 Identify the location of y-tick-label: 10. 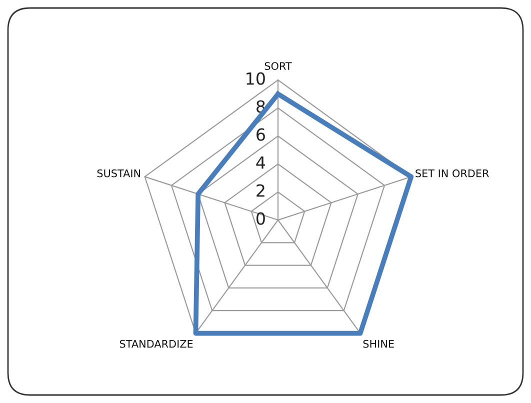
(255, 78).